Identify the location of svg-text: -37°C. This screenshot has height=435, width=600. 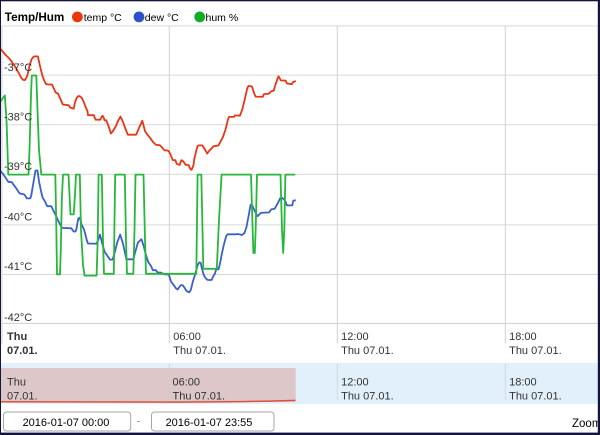
(18, 68).